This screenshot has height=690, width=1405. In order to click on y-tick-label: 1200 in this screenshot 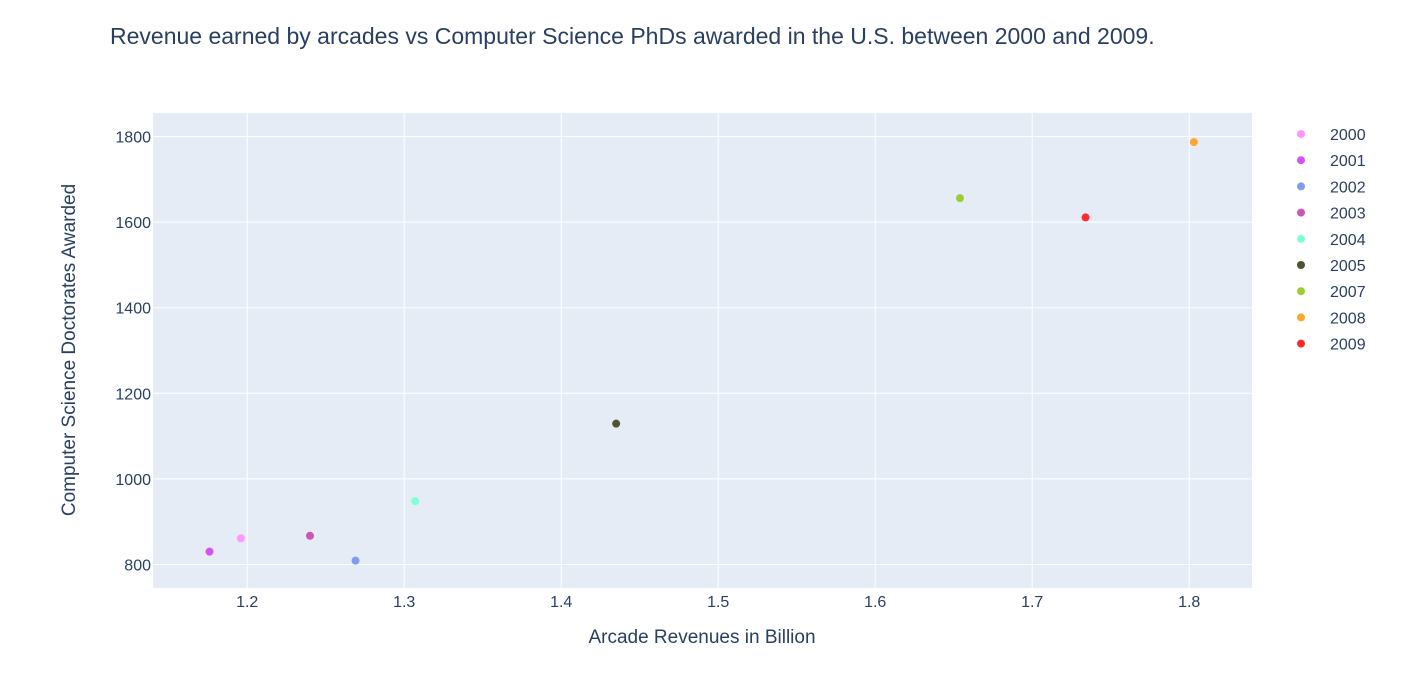, I will do `click(133, 394)`.